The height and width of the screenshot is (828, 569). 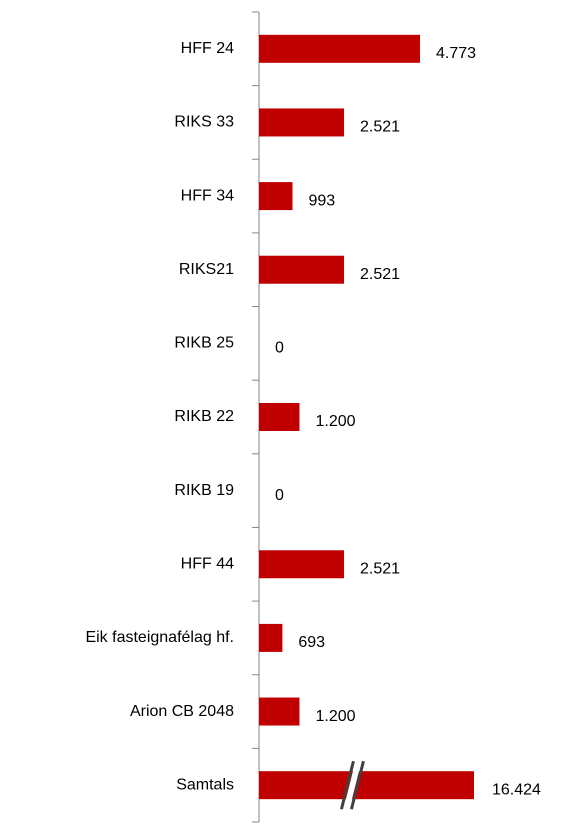 What do you see at coordinates (204, 416) in the screenshot?
I see `category-label: RIKB 22` at bounding box center [204, 416].